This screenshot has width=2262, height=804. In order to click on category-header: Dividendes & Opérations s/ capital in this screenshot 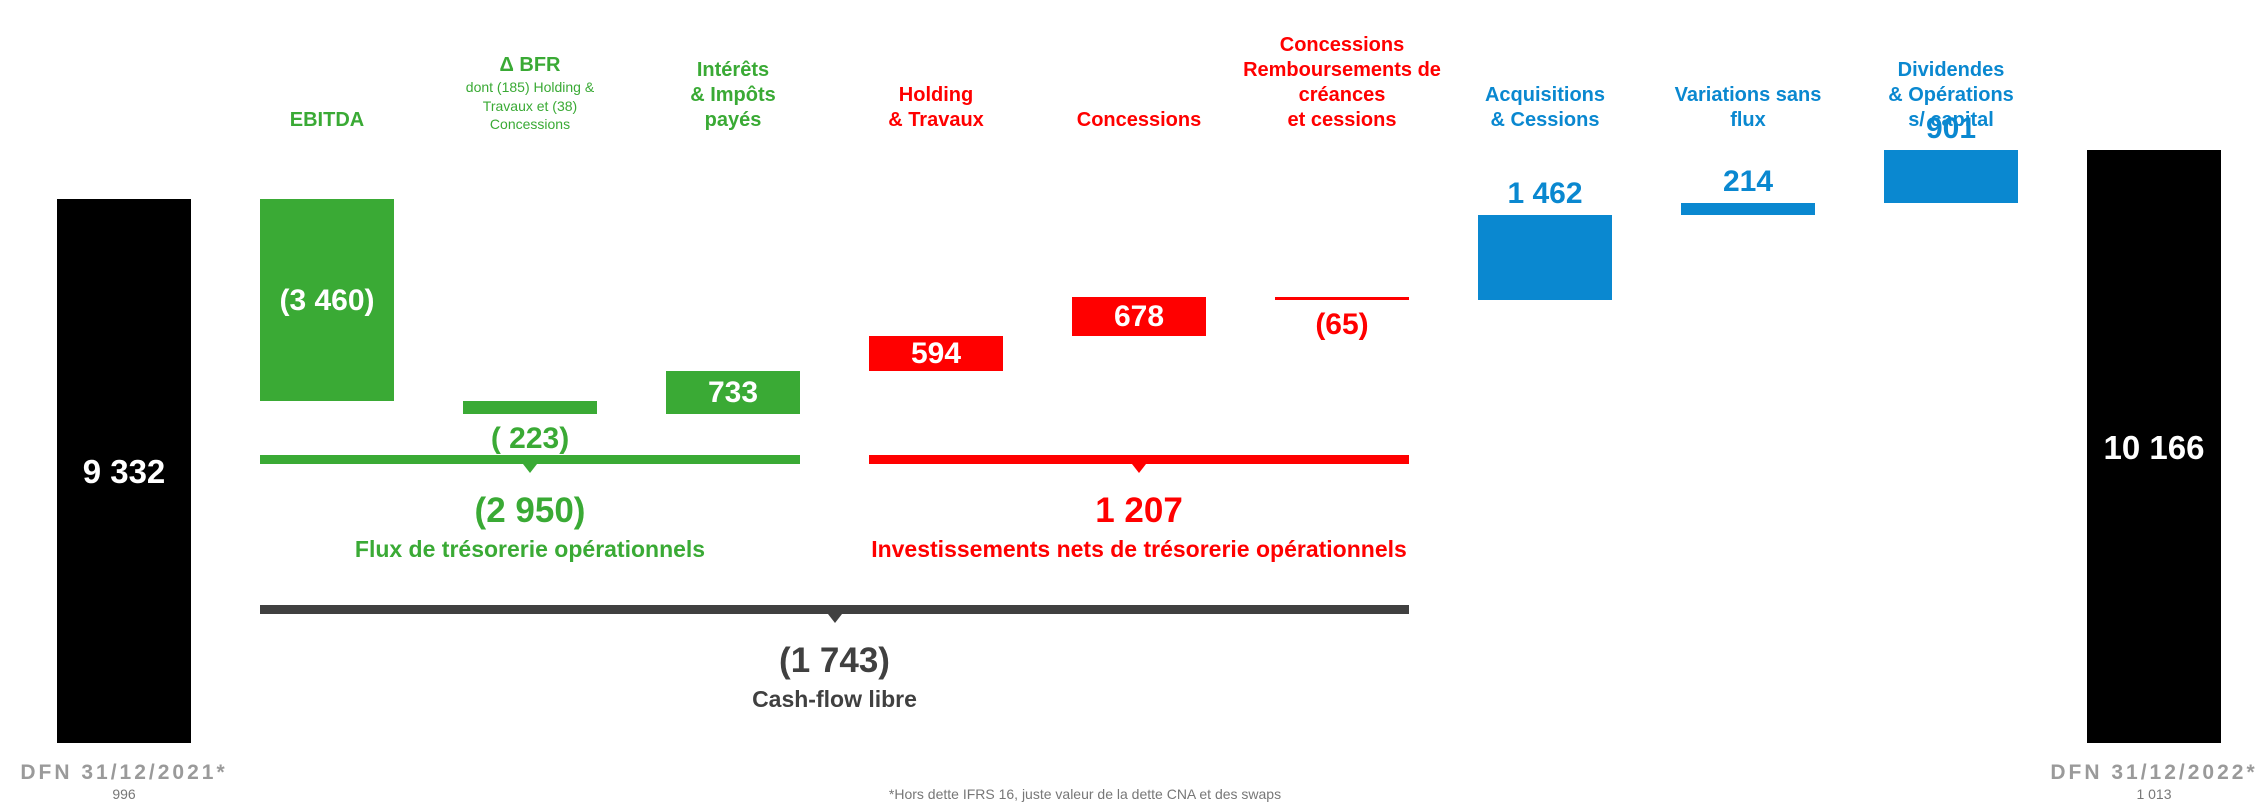, I will do `click(1951, 95)`.